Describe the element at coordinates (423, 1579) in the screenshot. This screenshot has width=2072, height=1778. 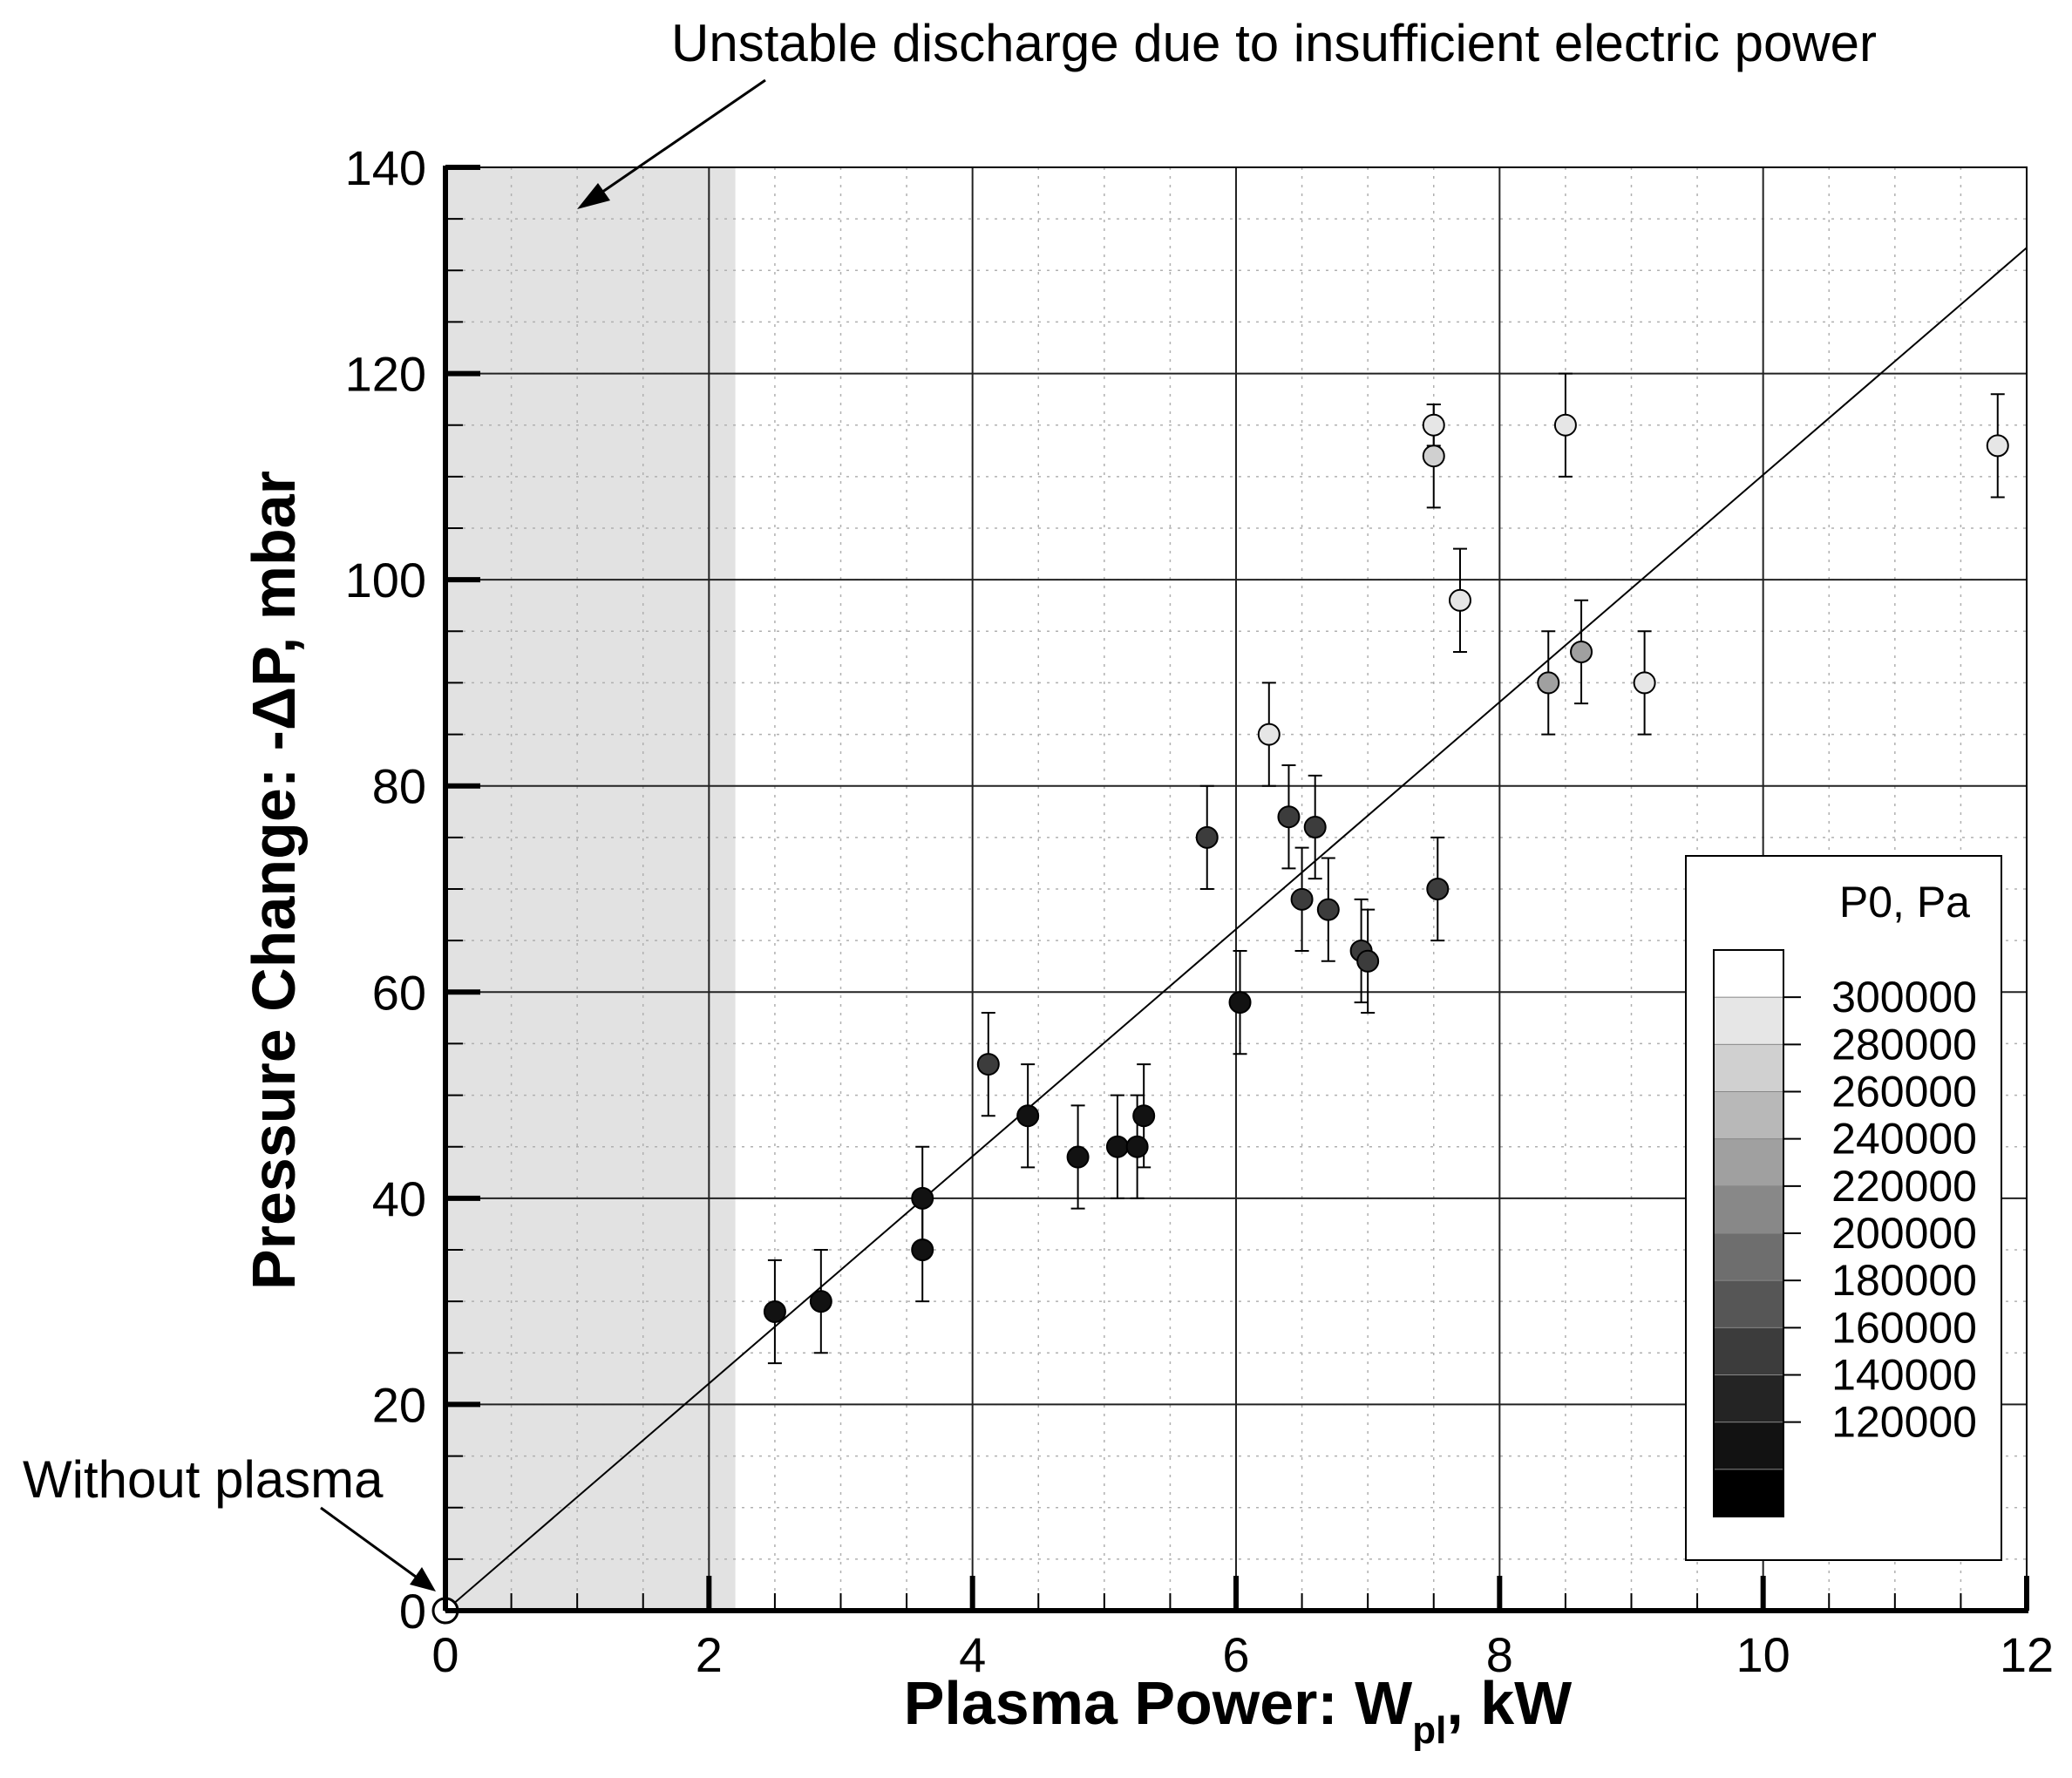
I see `baseline-arrowhead` at that location.